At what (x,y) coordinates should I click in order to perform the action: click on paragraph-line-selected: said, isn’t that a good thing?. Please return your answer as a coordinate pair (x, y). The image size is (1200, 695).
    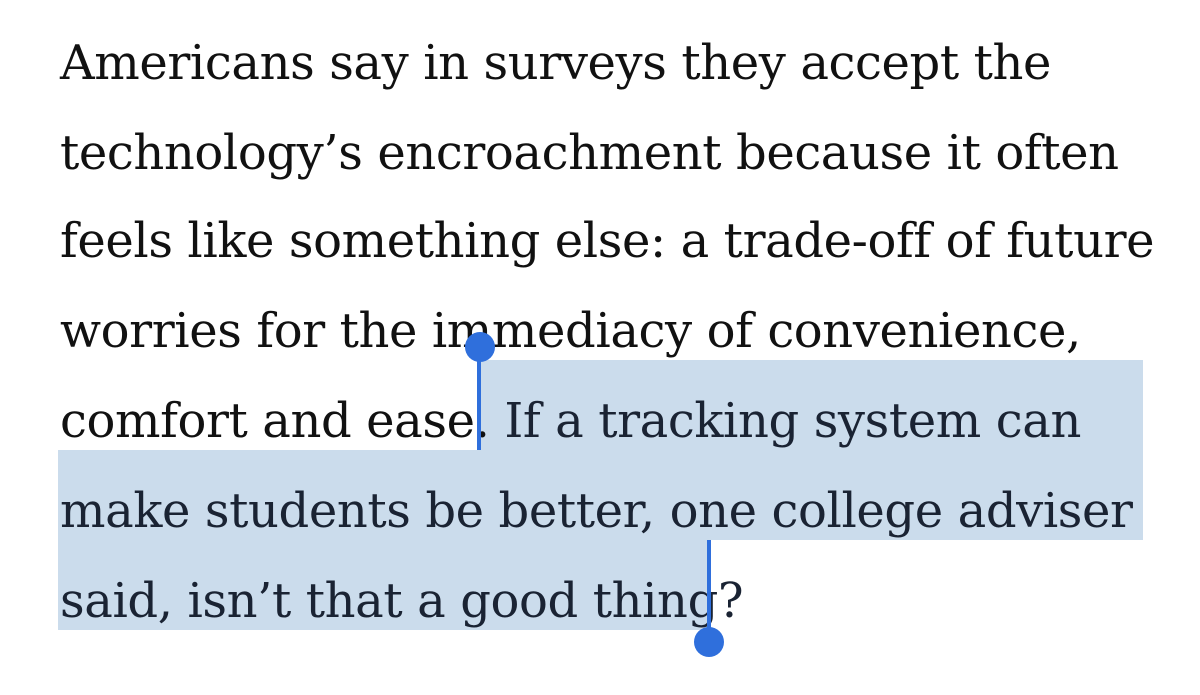
    Looking at the image, I should click on (402, 601).